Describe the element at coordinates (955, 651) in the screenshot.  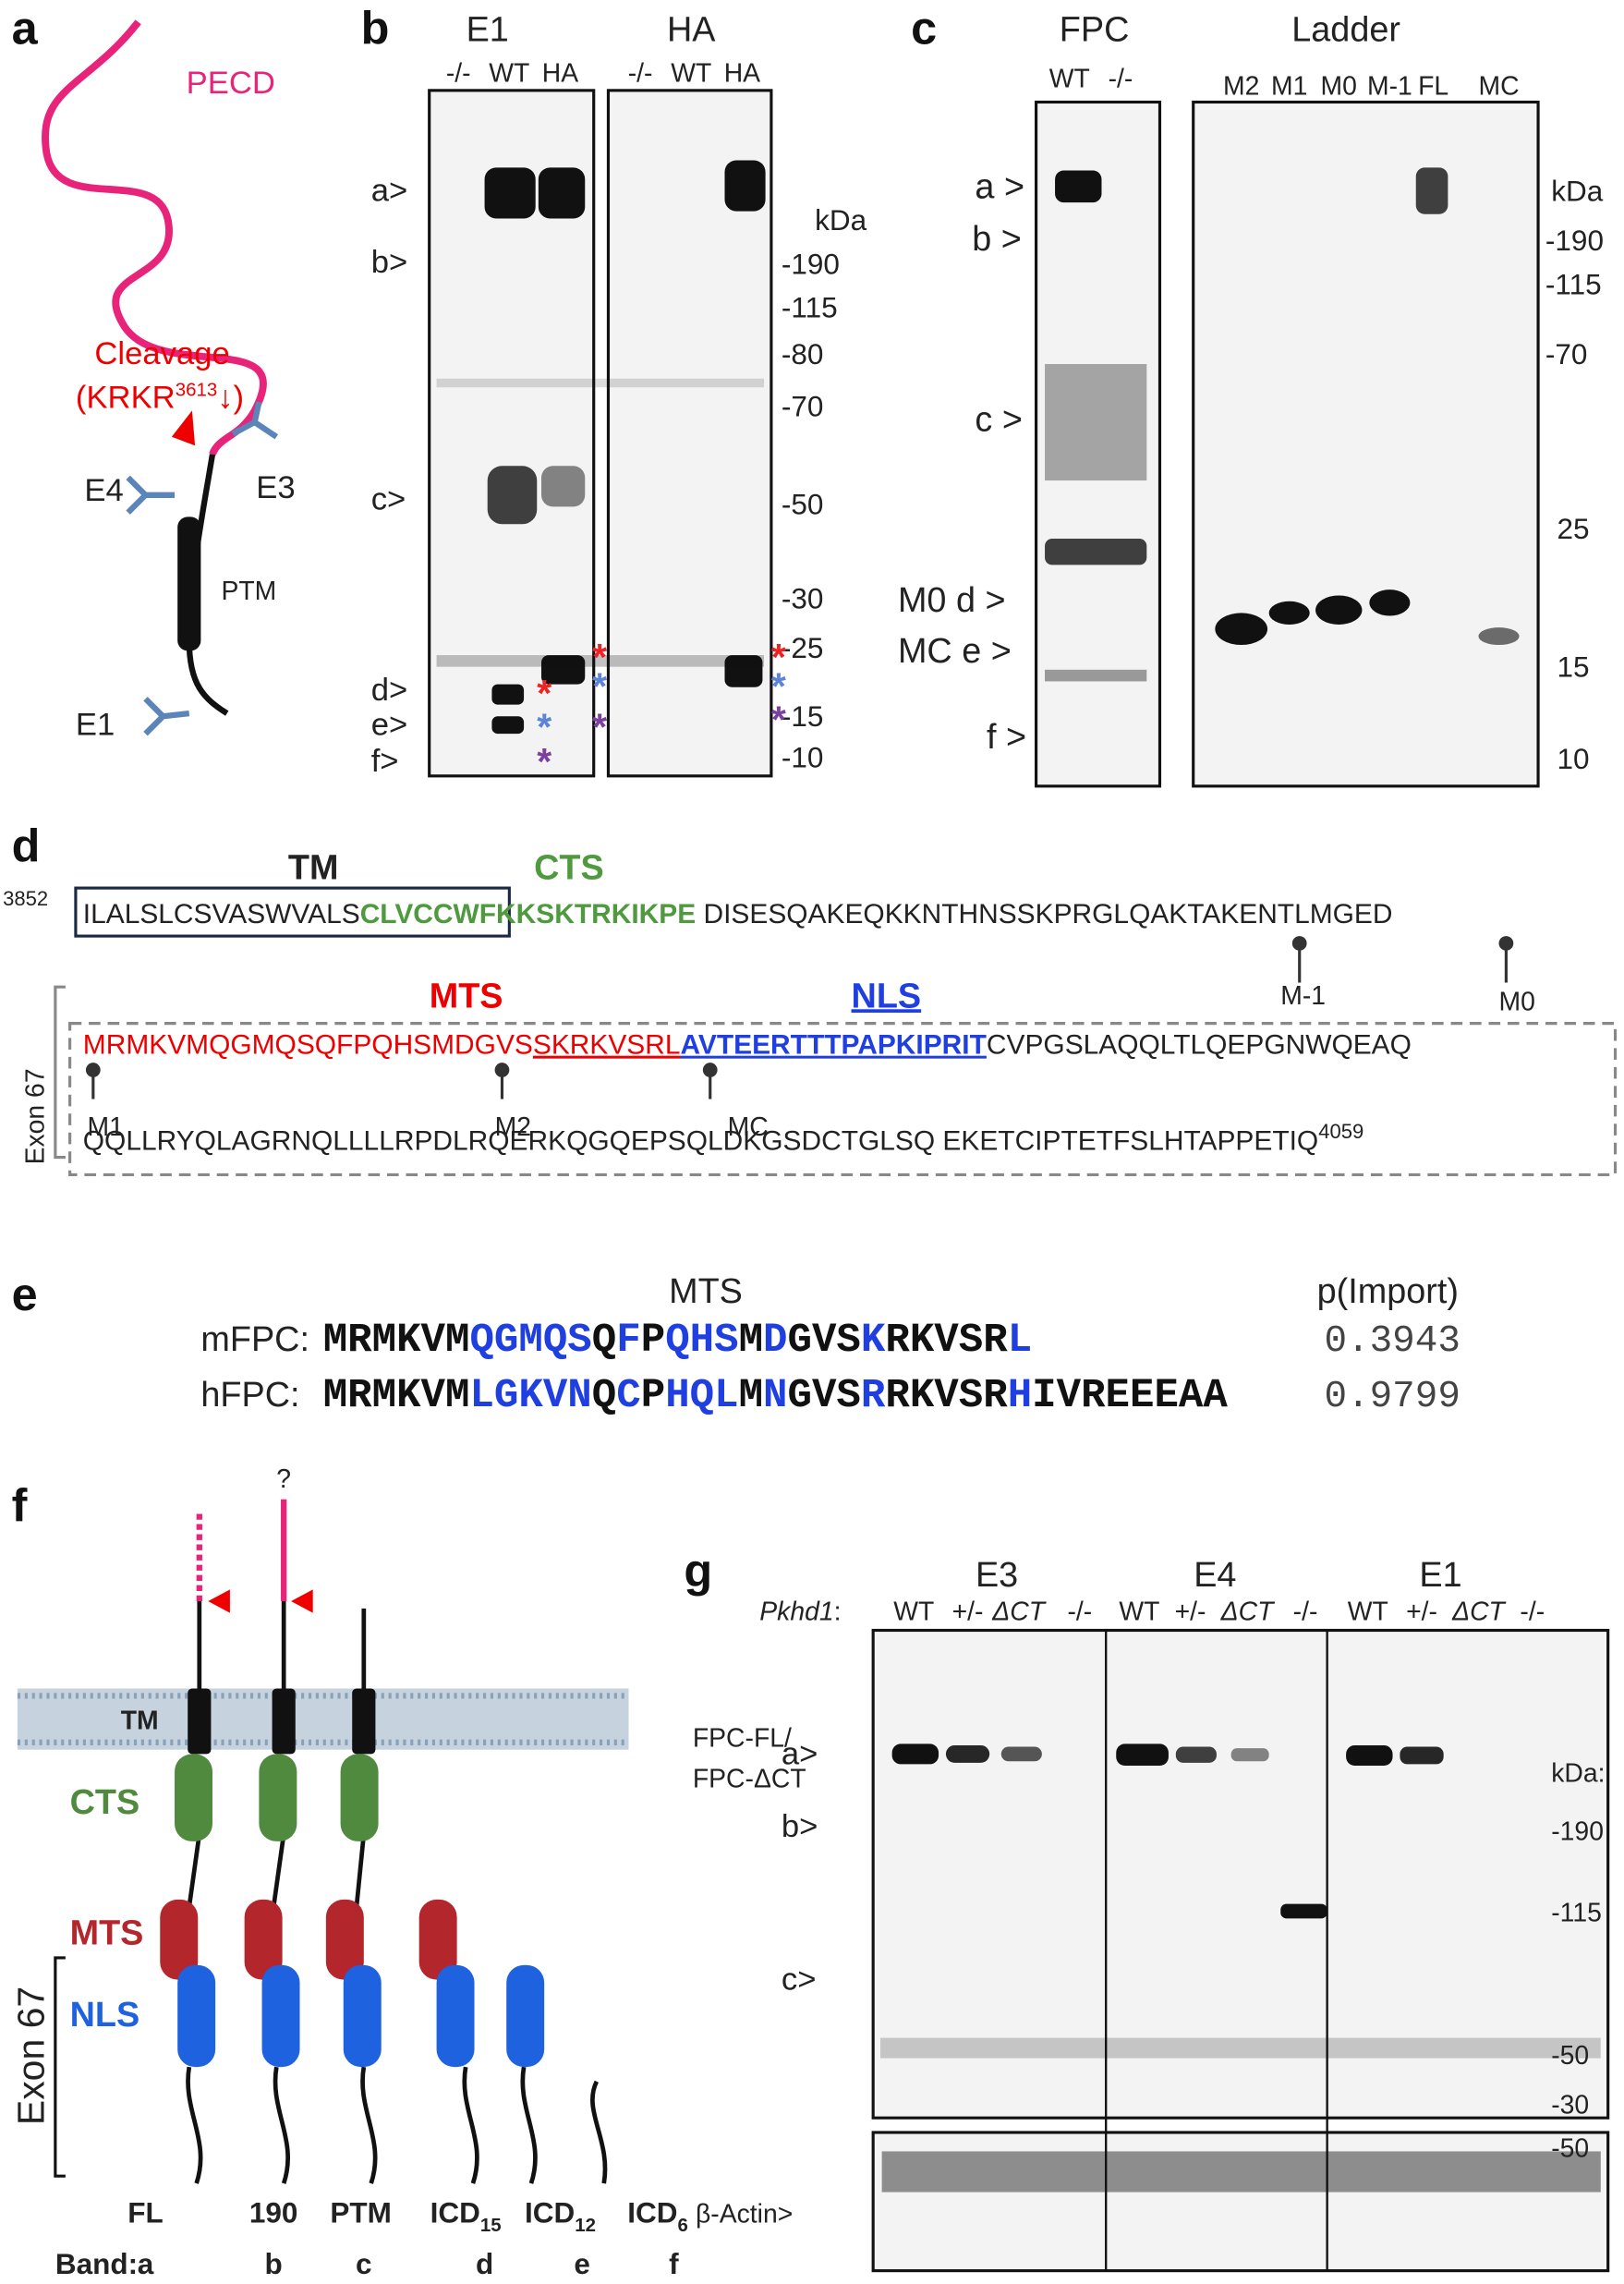
I see `band-label: MC e >` at that location.